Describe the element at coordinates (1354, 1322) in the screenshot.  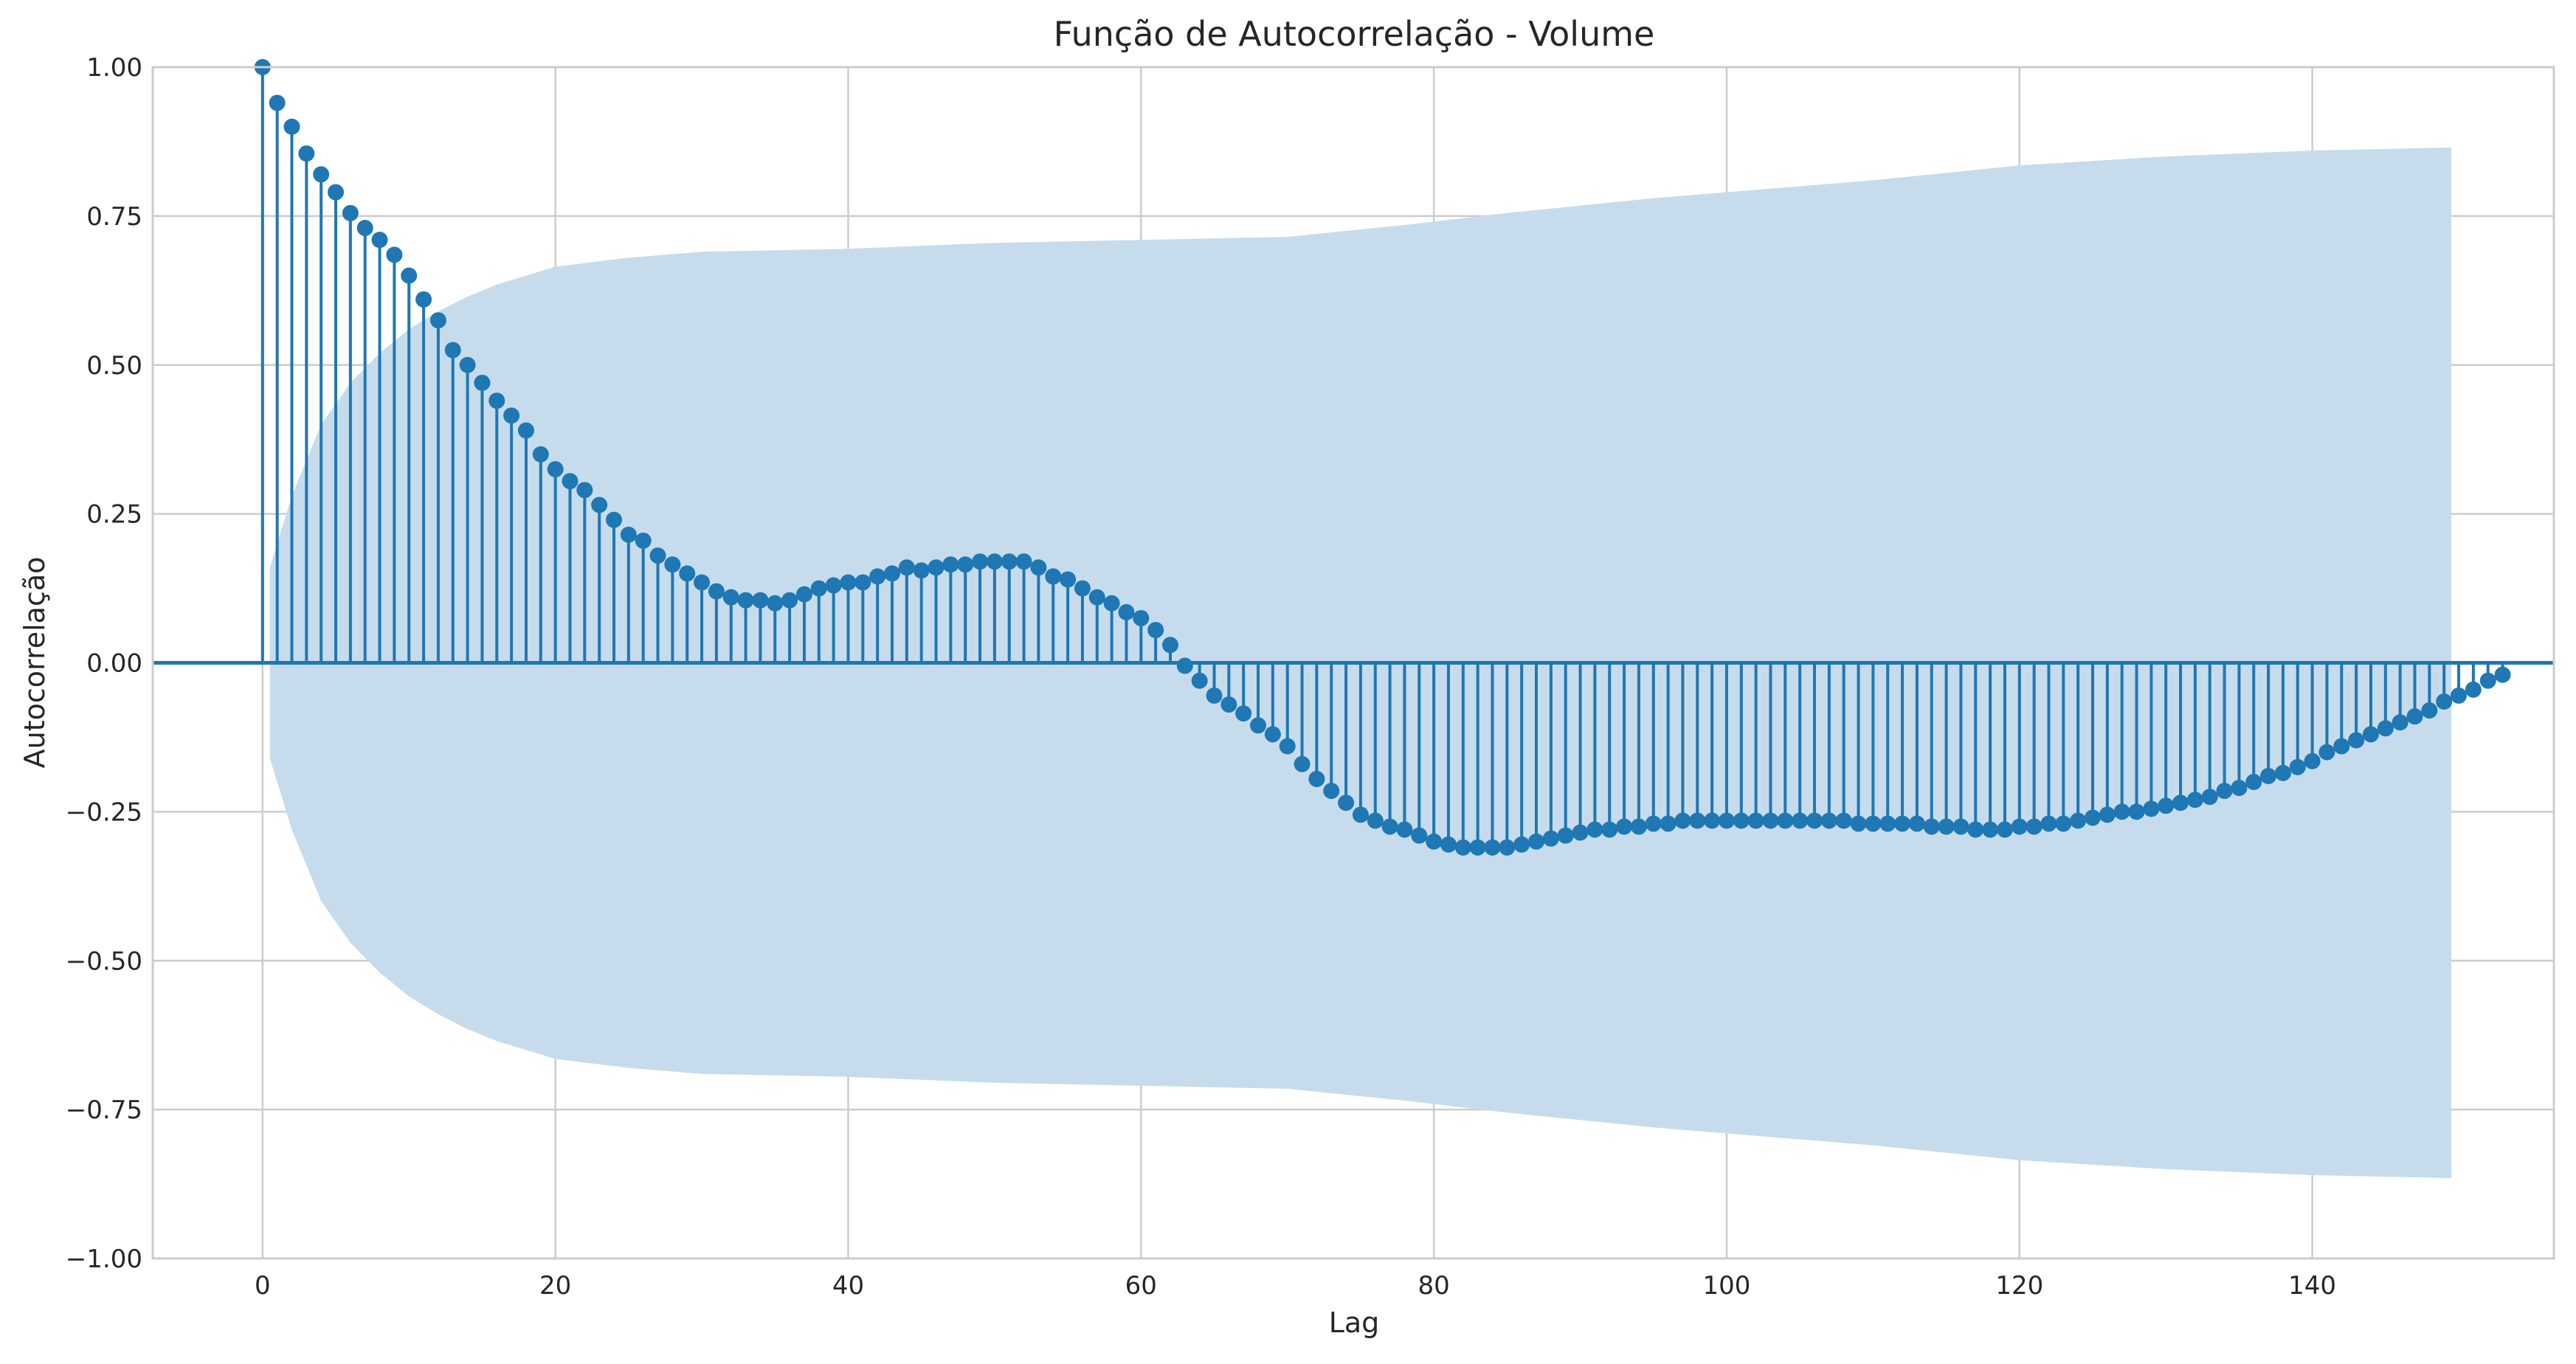
I see `x-axis-label: Lag` at that location.